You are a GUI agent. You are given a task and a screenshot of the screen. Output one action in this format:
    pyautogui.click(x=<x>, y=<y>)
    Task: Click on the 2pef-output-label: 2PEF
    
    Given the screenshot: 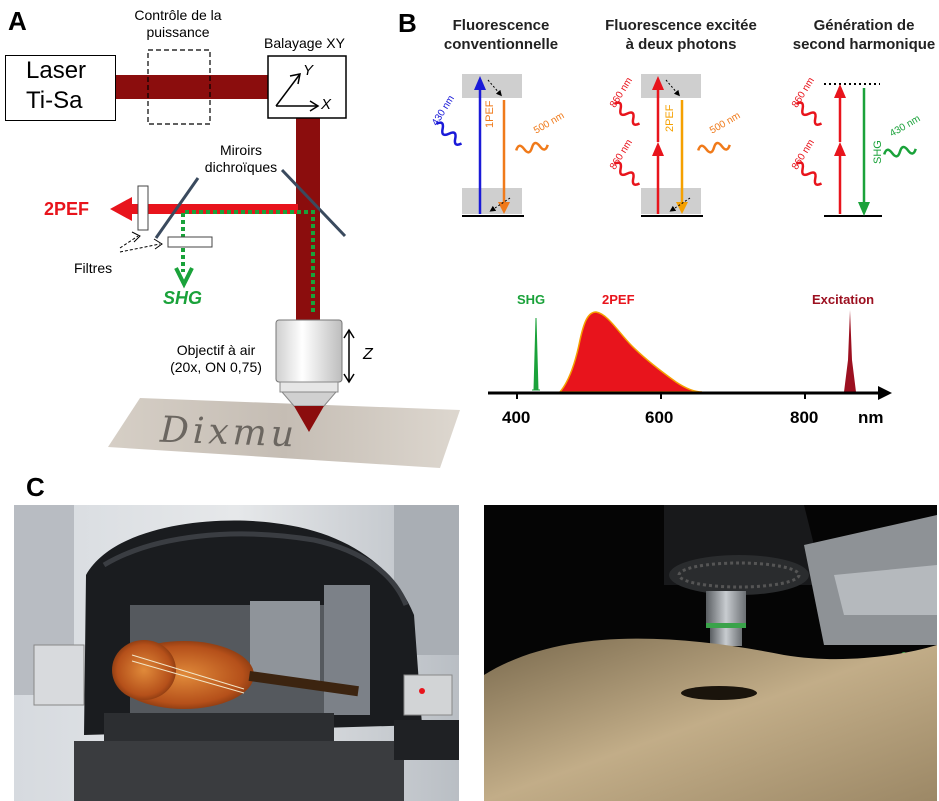 What is the action you would take?
    pyautogui.click(x=67, y=209)
    